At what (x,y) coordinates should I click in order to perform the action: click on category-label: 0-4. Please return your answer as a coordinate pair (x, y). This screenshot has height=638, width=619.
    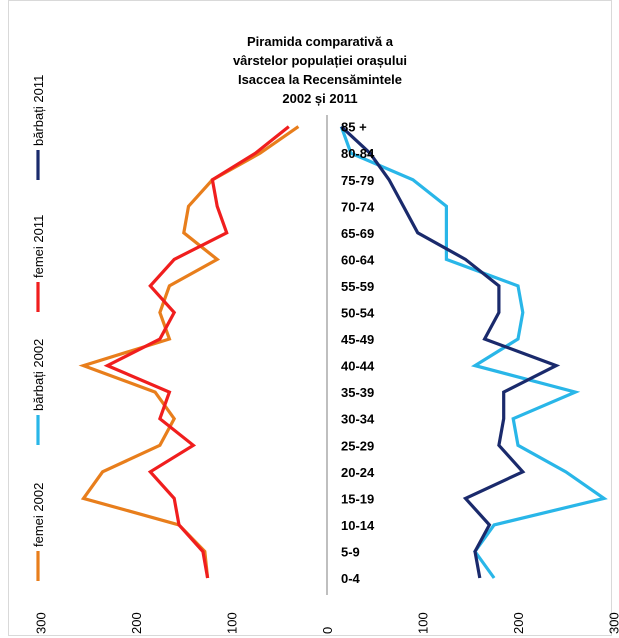
    Looking at the image, I should click on (351, 578).